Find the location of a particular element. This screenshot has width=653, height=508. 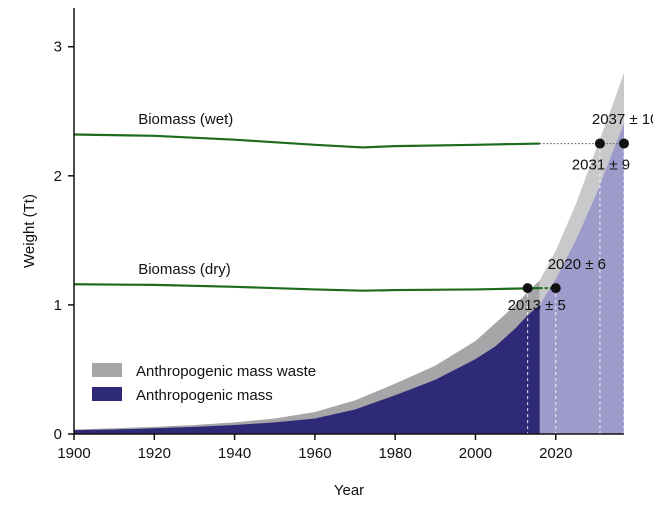

crossing-year-label: 2020 ± 6 is located at coordinates (577, 264).